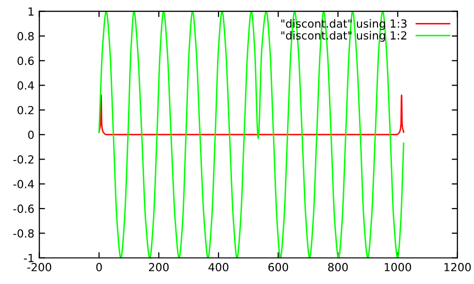 This screenshot has height=284, width=474. What do you see at coordinates (23, 233) in the screenshot?
I see `y-tick-label: -0.8` at bounding box center [23, 233].